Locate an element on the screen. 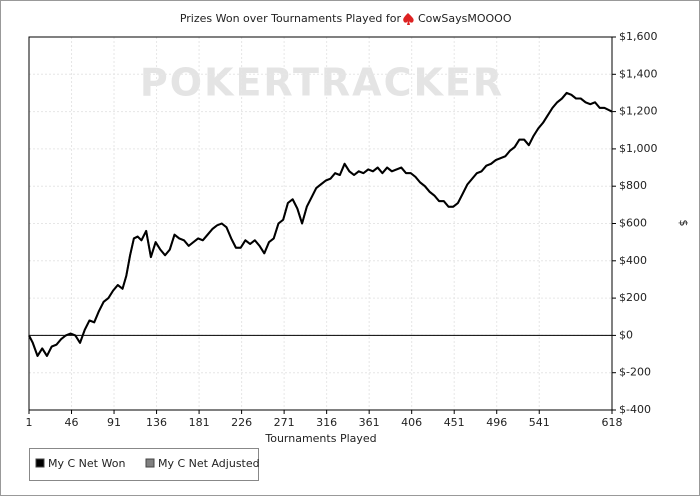  y-tick-label: $600 is located at coordinates (633, 223).